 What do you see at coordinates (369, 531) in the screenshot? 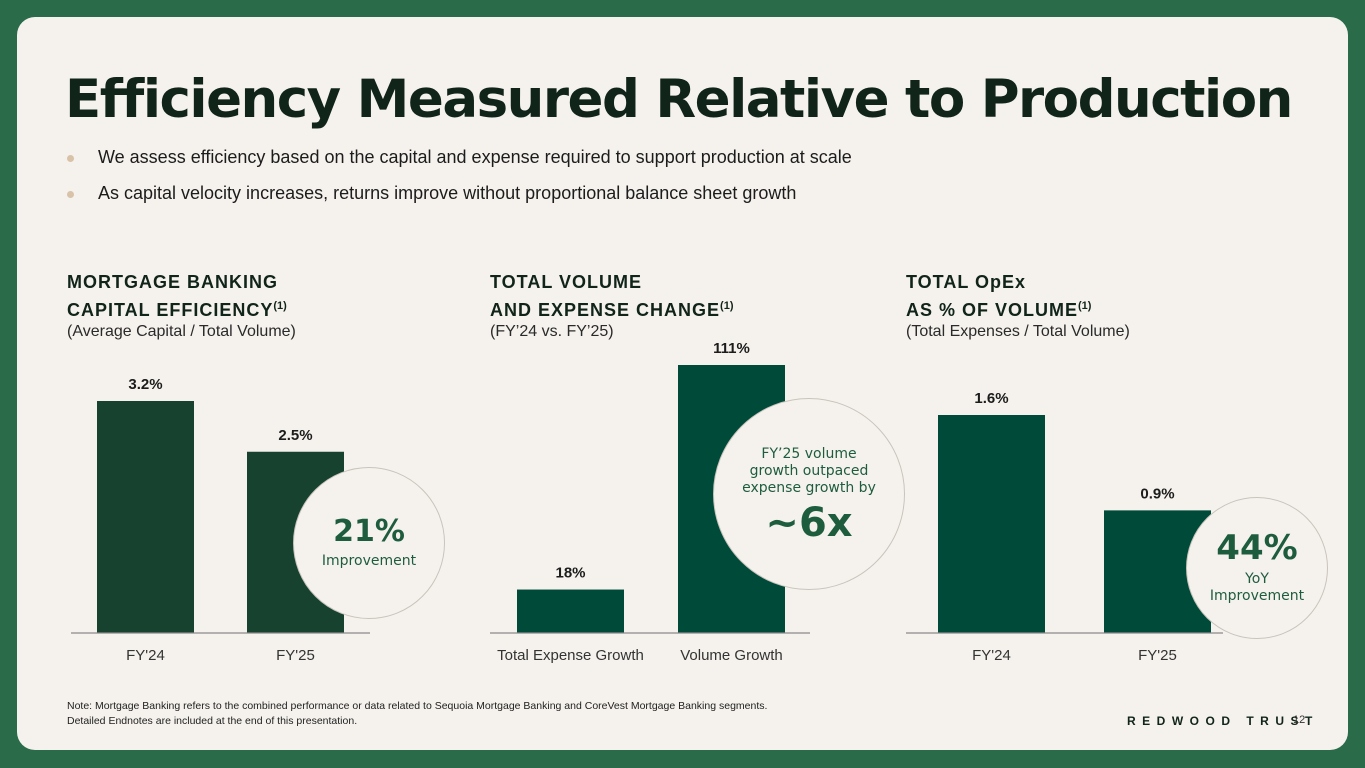
I see `callout-value: 21%` at bounding box center [369, 531].